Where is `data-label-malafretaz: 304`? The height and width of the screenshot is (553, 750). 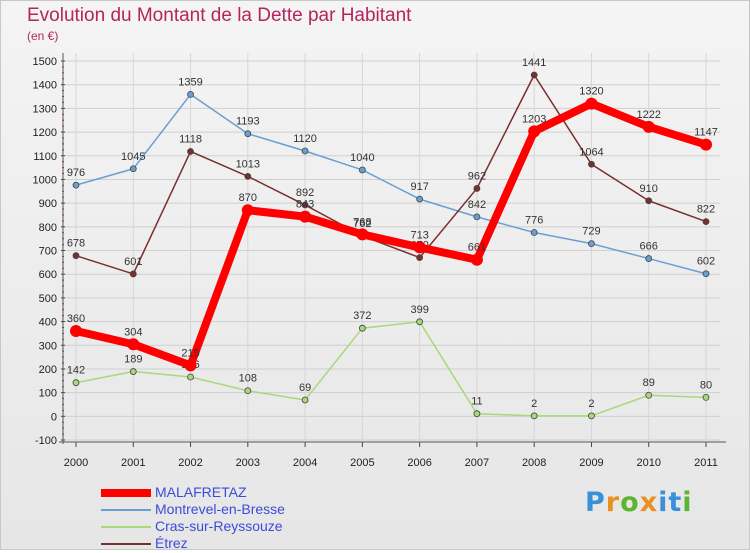 data-label-malafretaz: 304 is located at coordinates (133, 332).